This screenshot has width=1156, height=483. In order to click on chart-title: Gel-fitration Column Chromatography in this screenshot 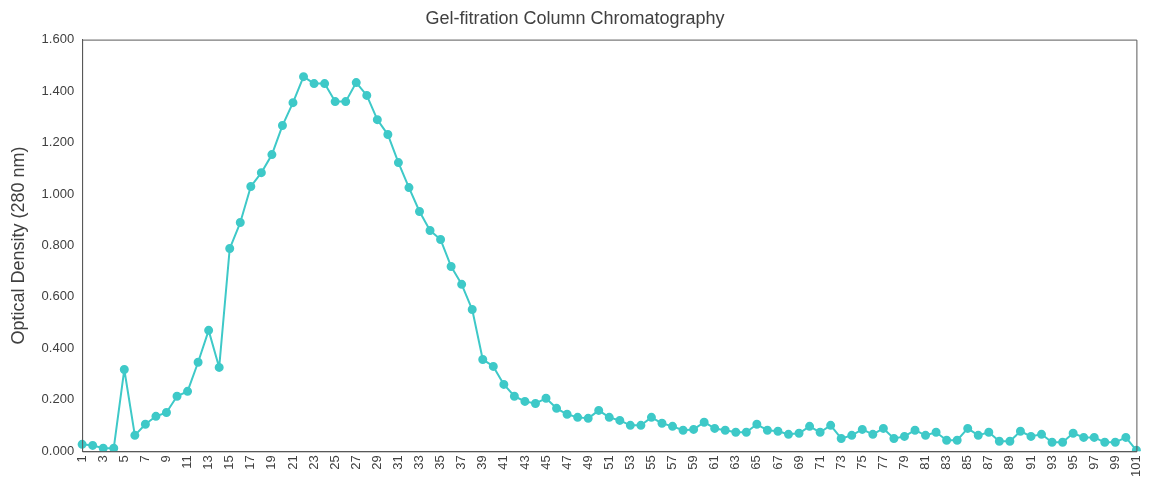, I will do `click(575, 17)`.